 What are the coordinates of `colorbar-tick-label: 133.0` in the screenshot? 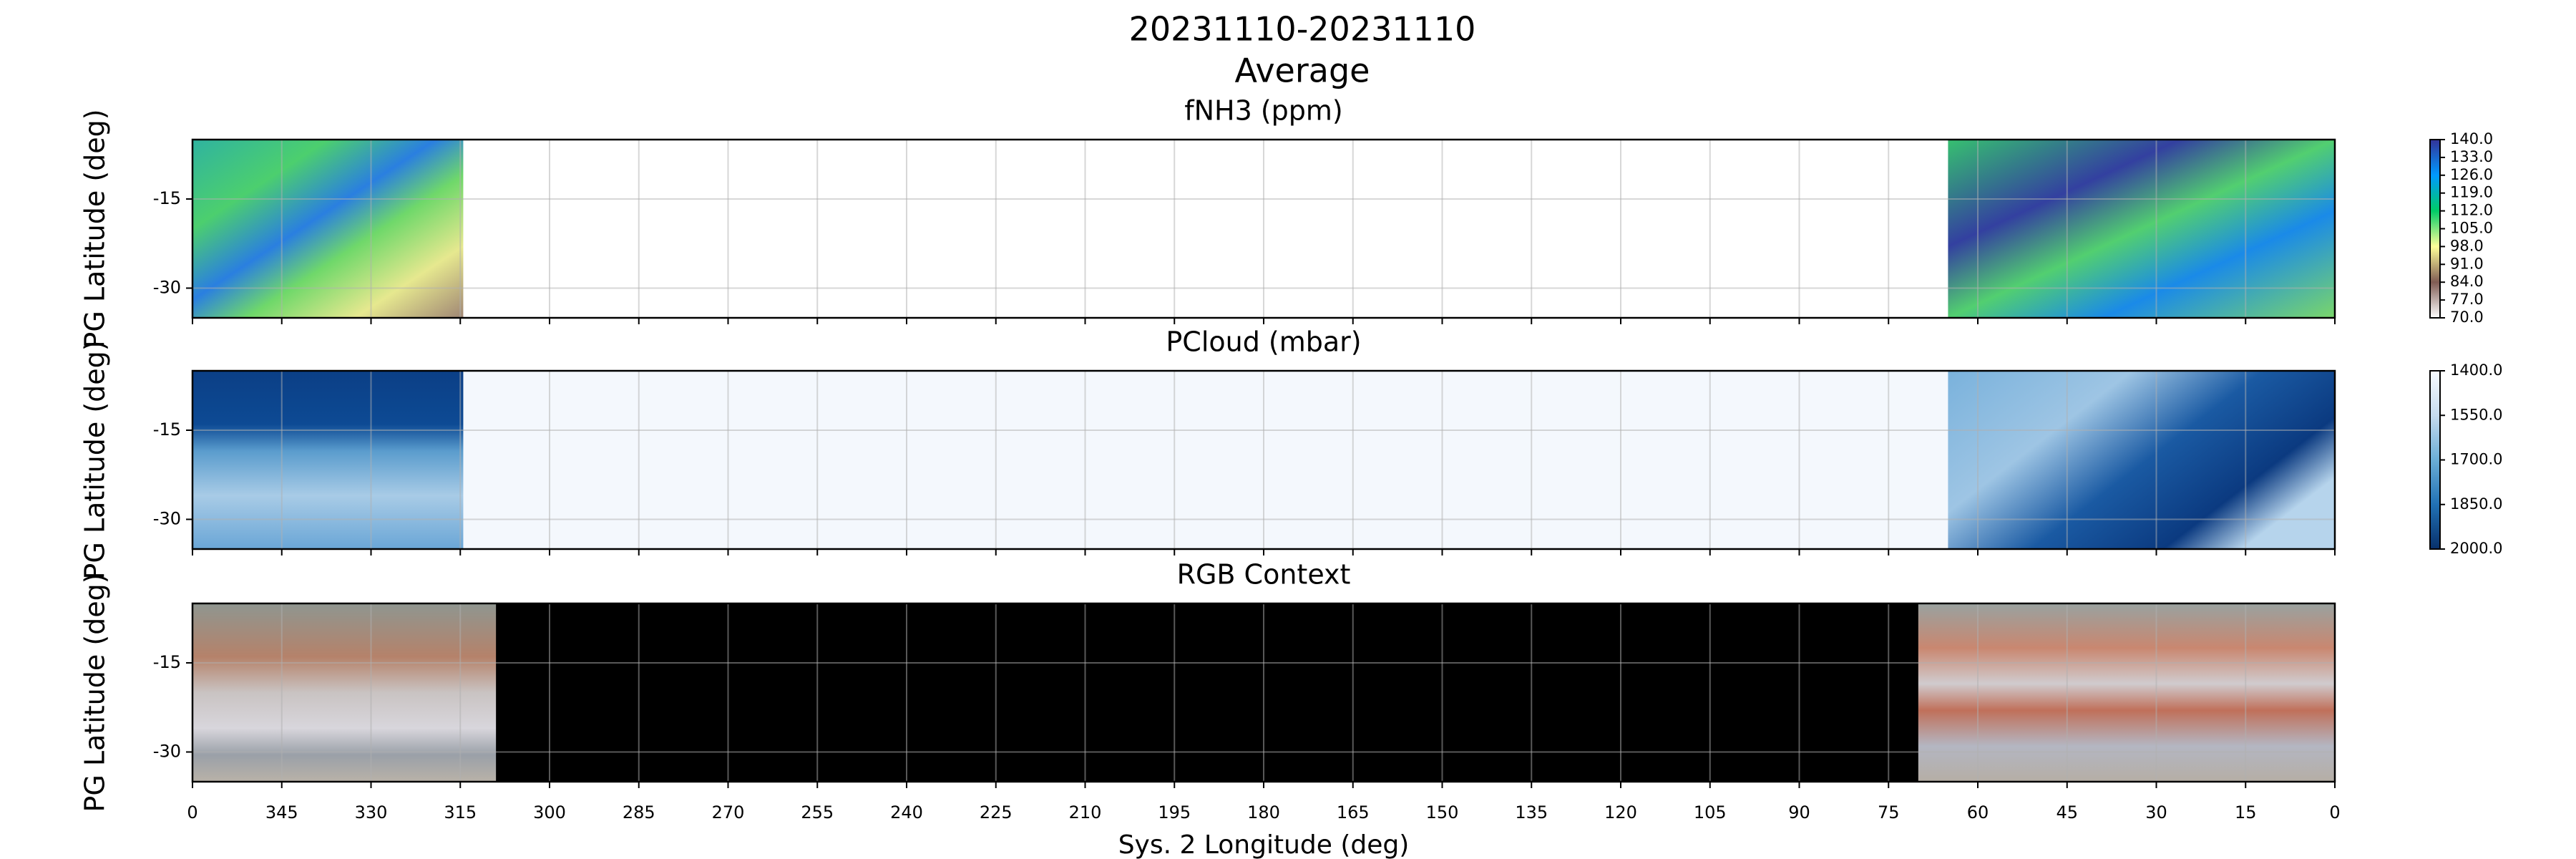 It's located at (2471, 156).